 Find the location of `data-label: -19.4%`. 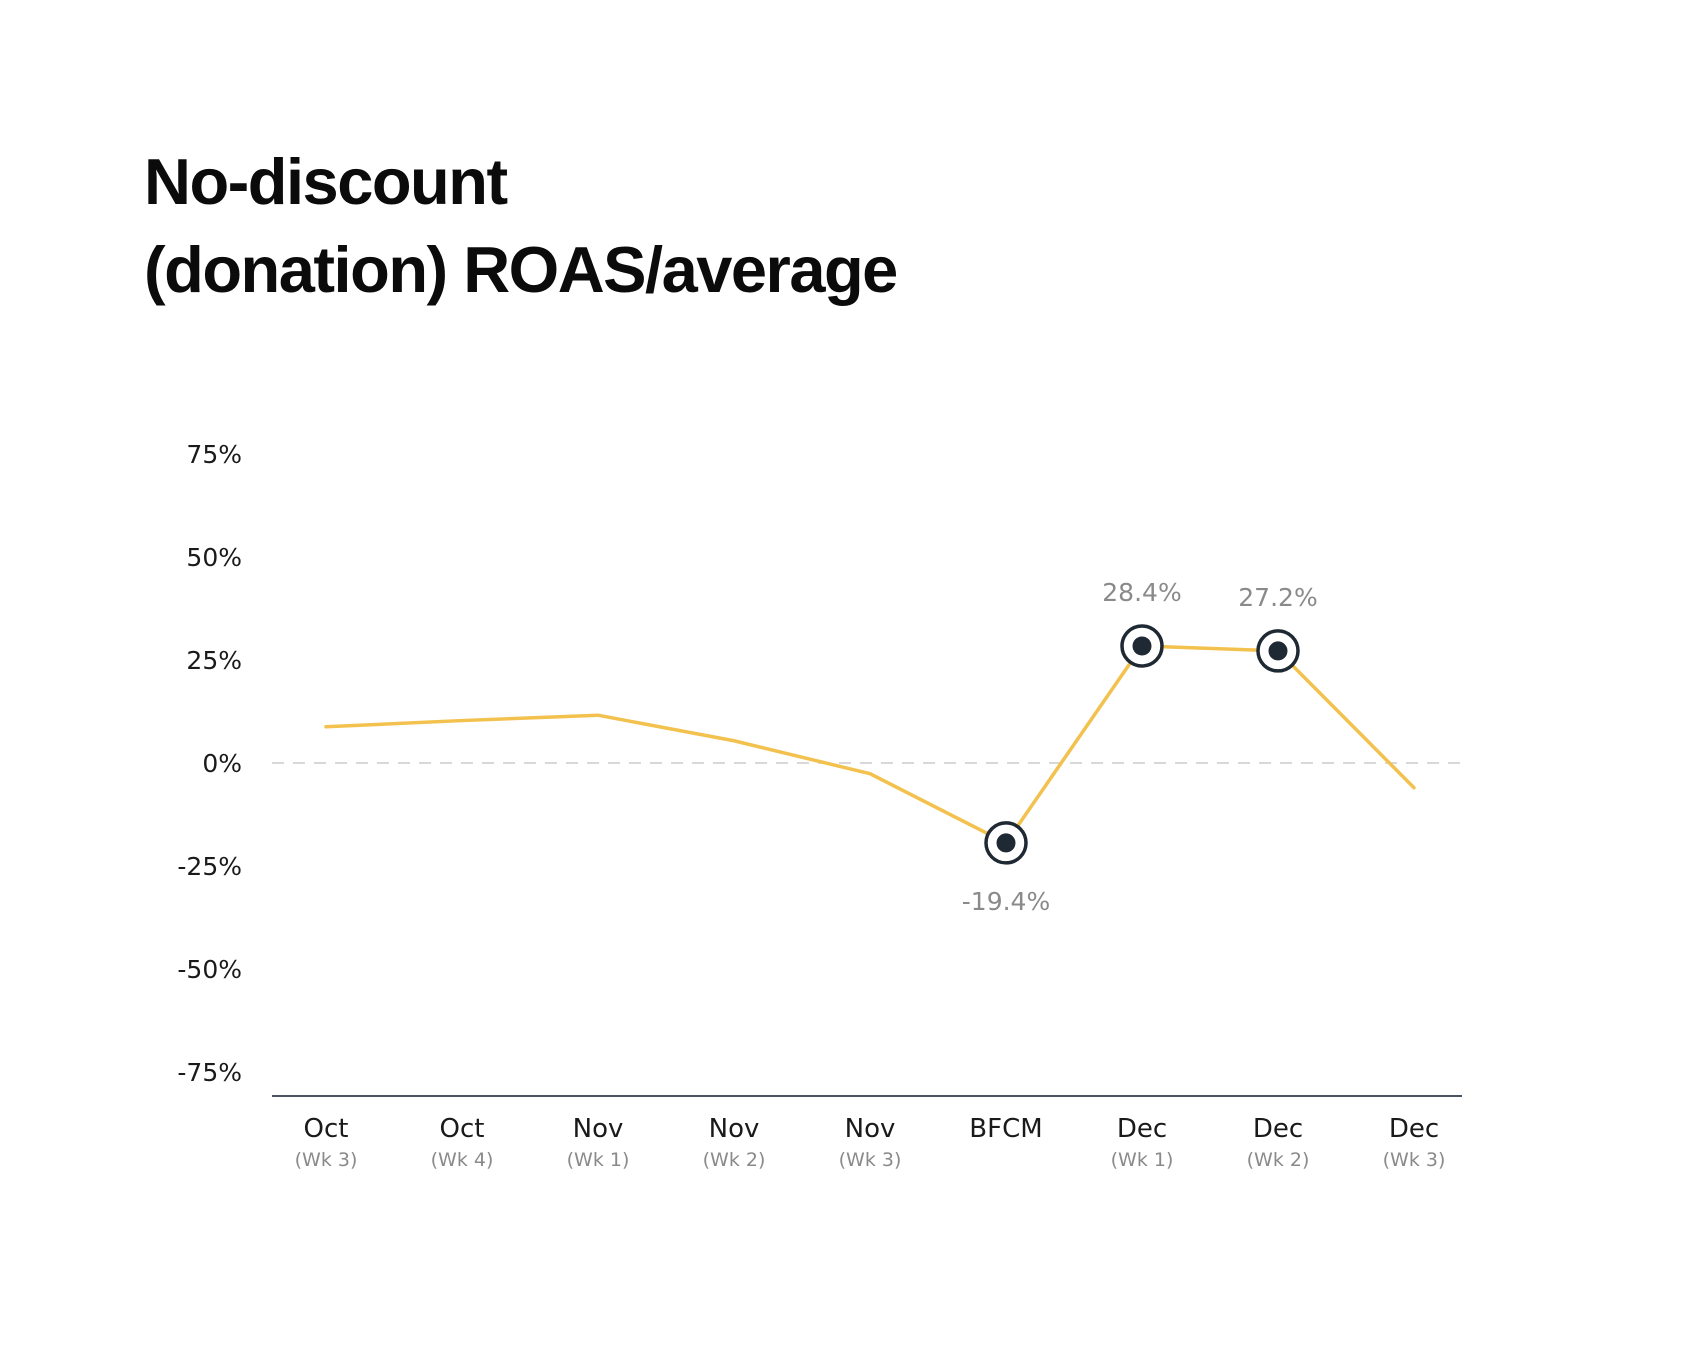

data-label: -19.4% is located at coordinates (1006, 901).